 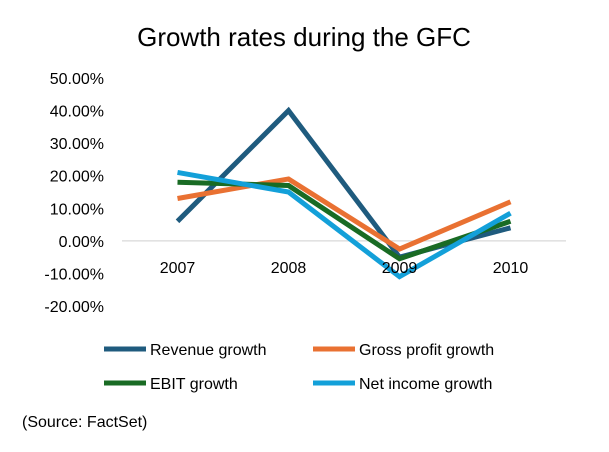 I want to click on legend-label: EBIT growth, so click(x=194, y=384).